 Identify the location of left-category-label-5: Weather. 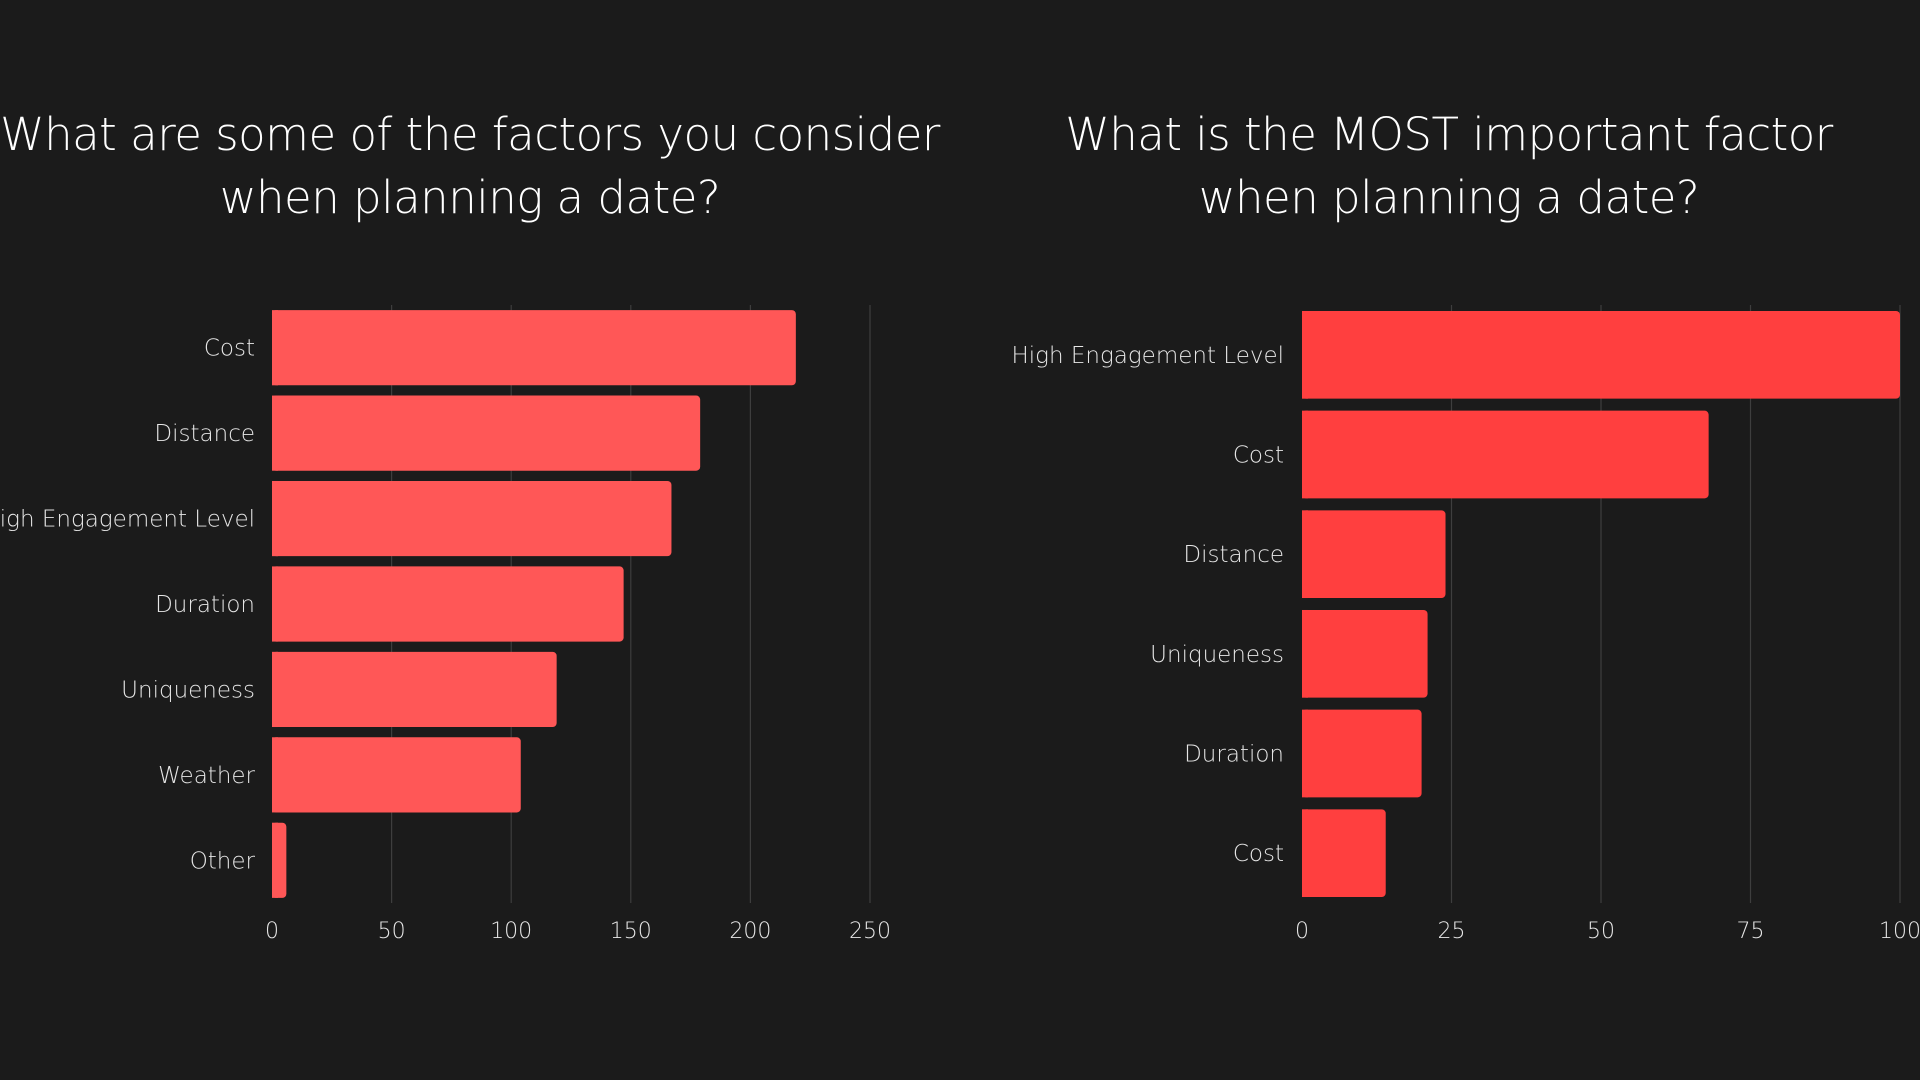
(206, 776).